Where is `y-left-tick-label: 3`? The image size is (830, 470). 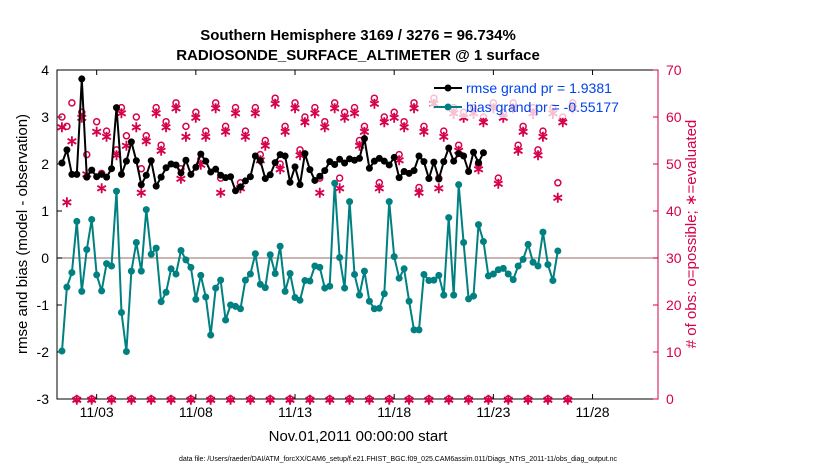
y-left-tick-label: 3 is located at coordinates (45, 117).